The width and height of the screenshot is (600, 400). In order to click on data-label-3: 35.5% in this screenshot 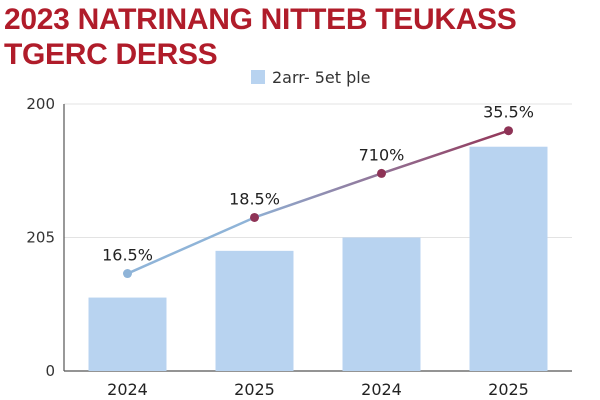, I will do `click(508, 112)`.